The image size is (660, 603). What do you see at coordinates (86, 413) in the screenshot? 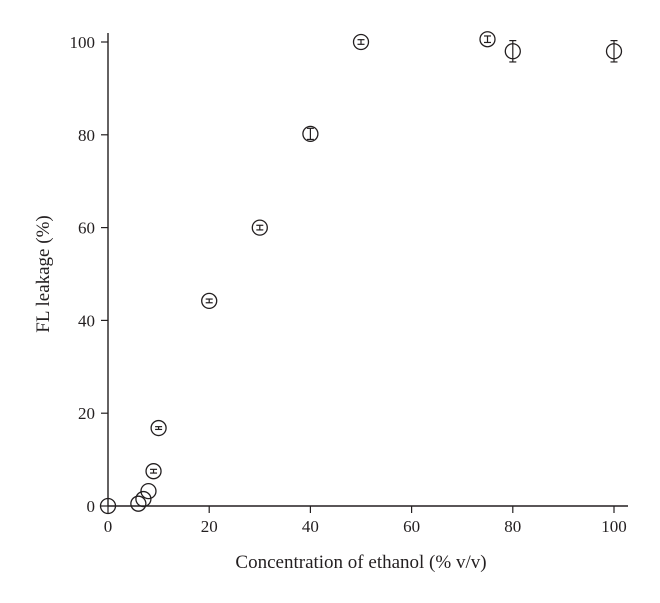
I see `y-tick-label: 20` at bounding box center [86, 413].